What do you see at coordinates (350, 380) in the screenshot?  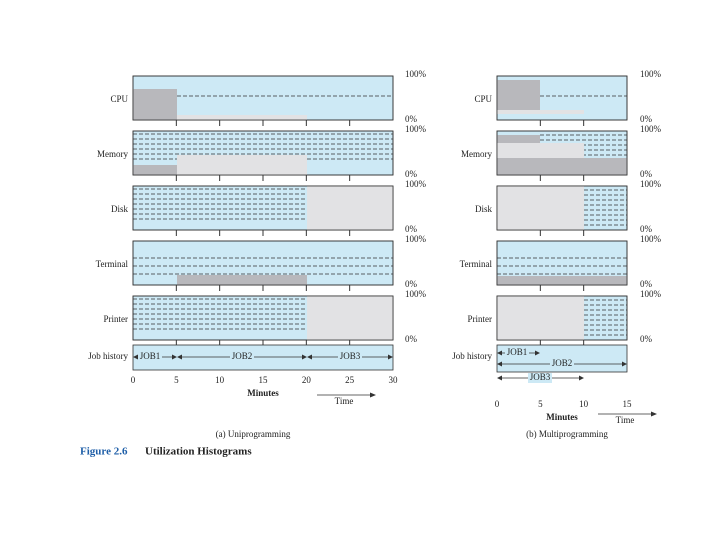 I see `time-tick: 25` at bounding box center [350, 380].